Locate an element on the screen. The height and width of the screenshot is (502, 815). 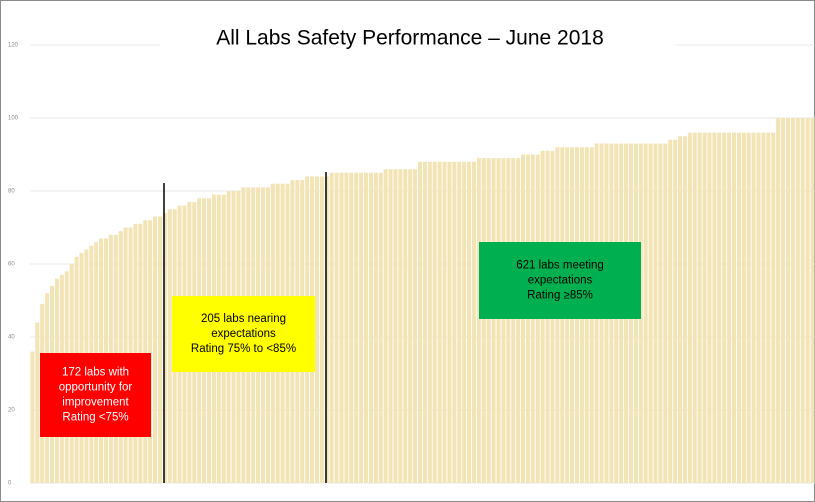
y-tick-label: 120 is located at coordinates (13, 46).